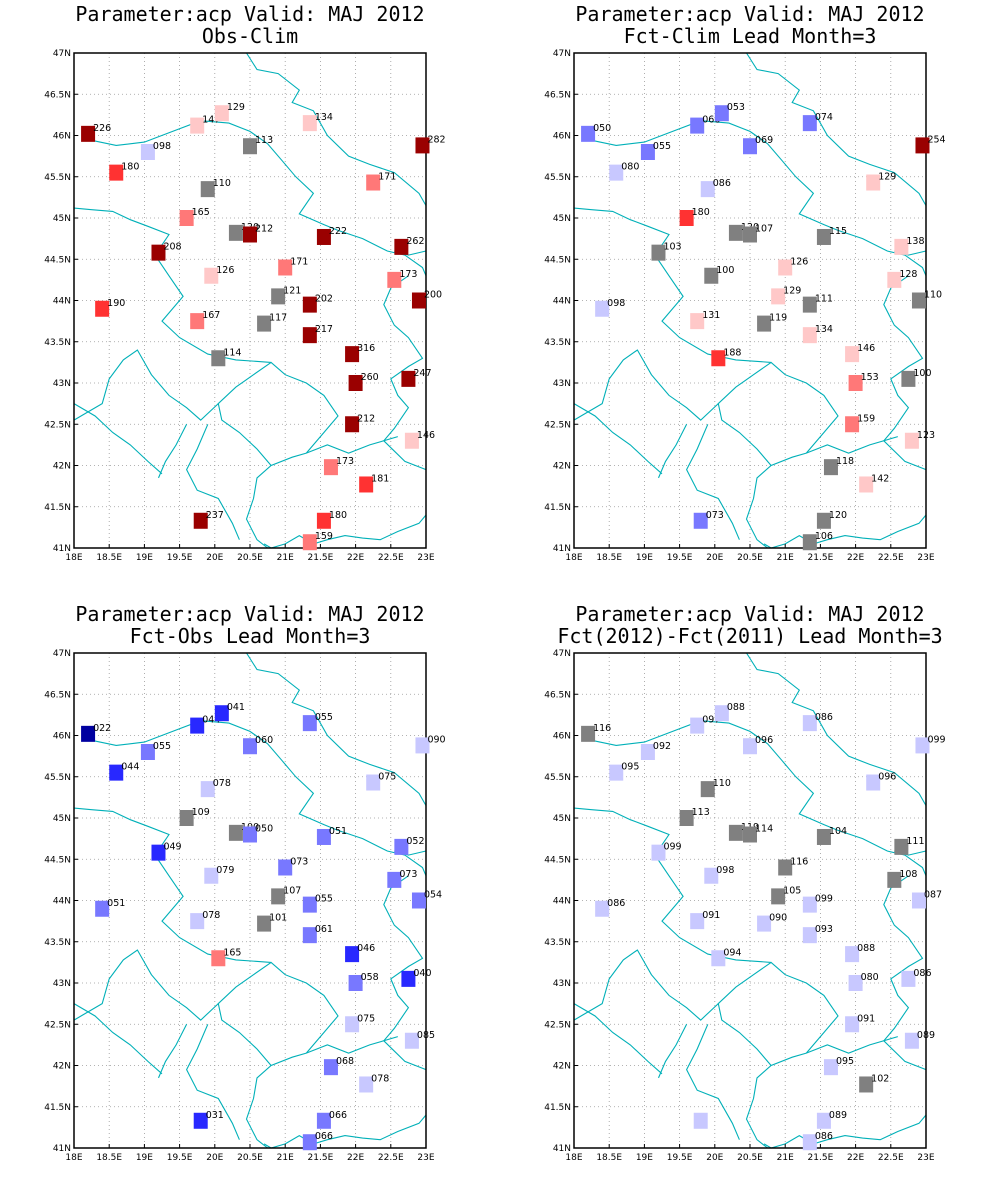  I want to click on station-value-label: 090, so click(436, 739).